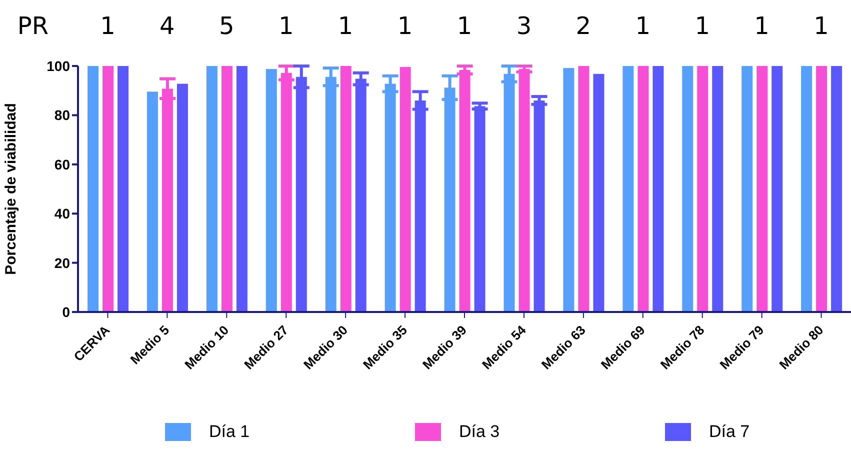  What do you see at coordinates (729, 432) in the screenshot?
I see `legend-label: Día 7` at bounding box center [729, 432].